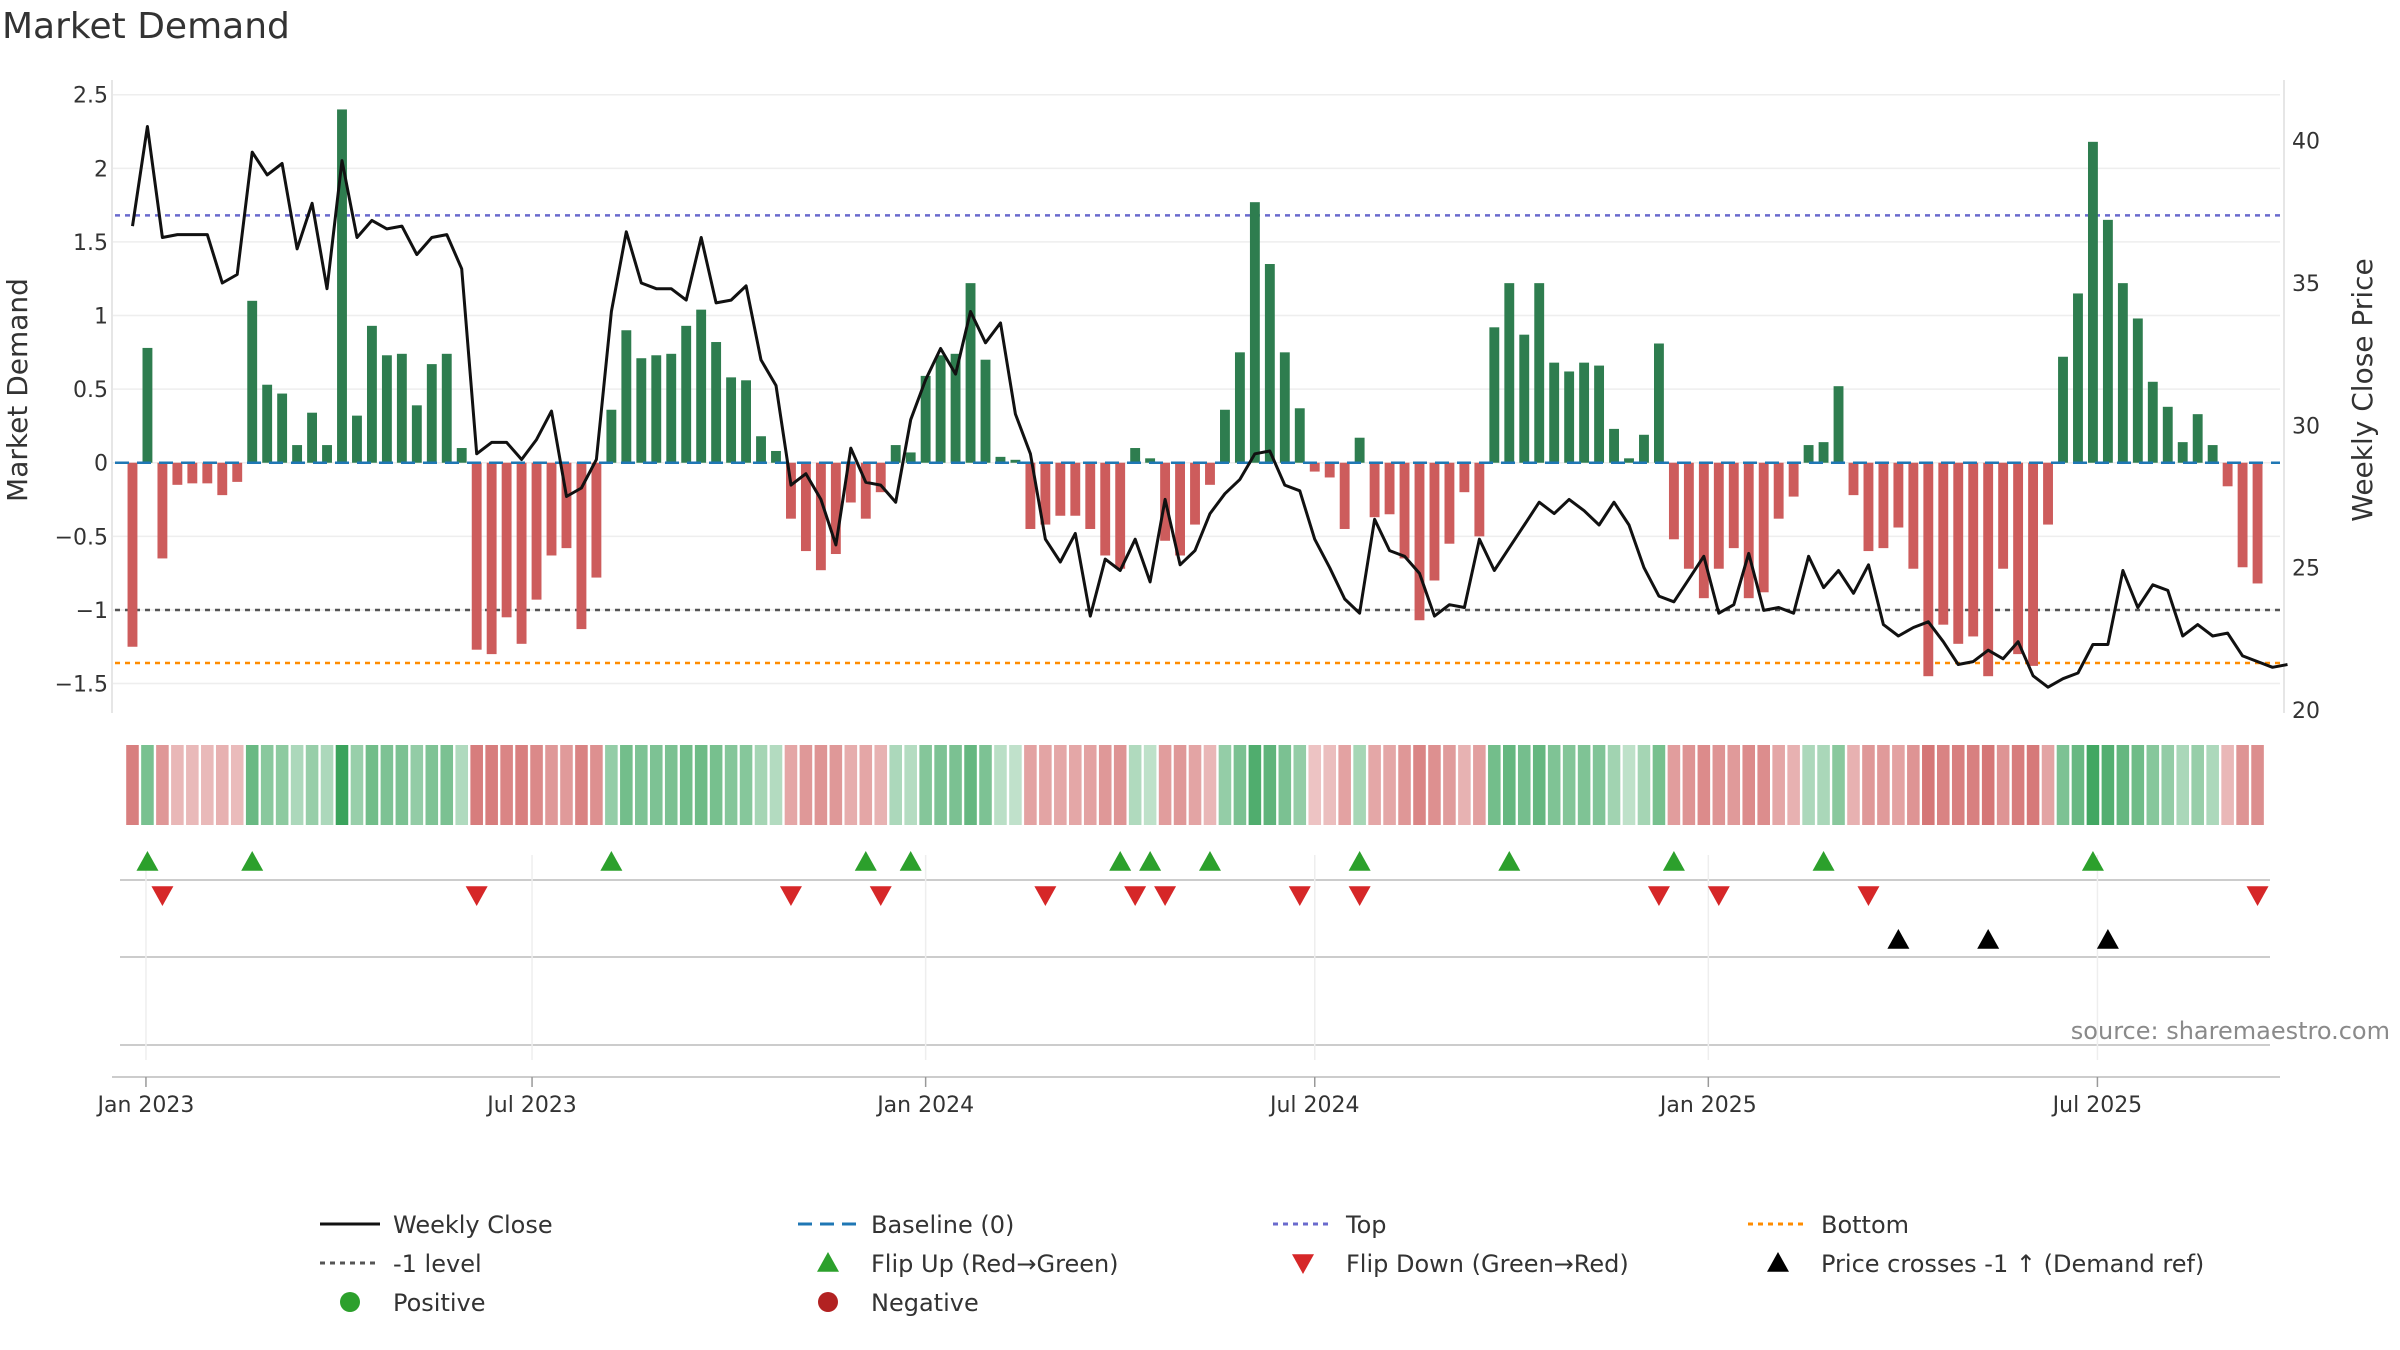 This screenshot has width=2400, height=1350. Describe the element at coordinates (17, 390) in the screenshot. I see `left-axis-label: Market Demand` at that location.